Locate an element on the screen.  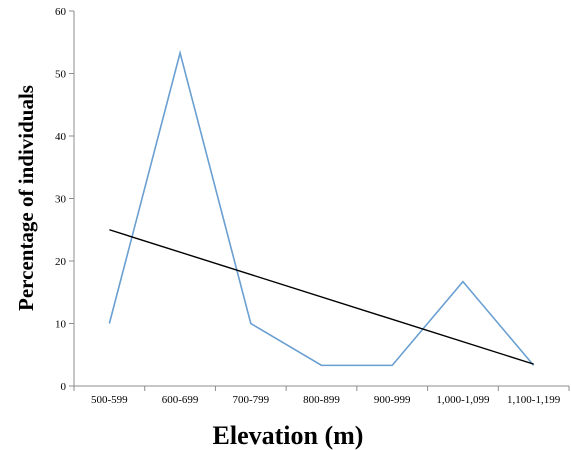
y-tick-label: 50 is located at coordinates (61, 75).